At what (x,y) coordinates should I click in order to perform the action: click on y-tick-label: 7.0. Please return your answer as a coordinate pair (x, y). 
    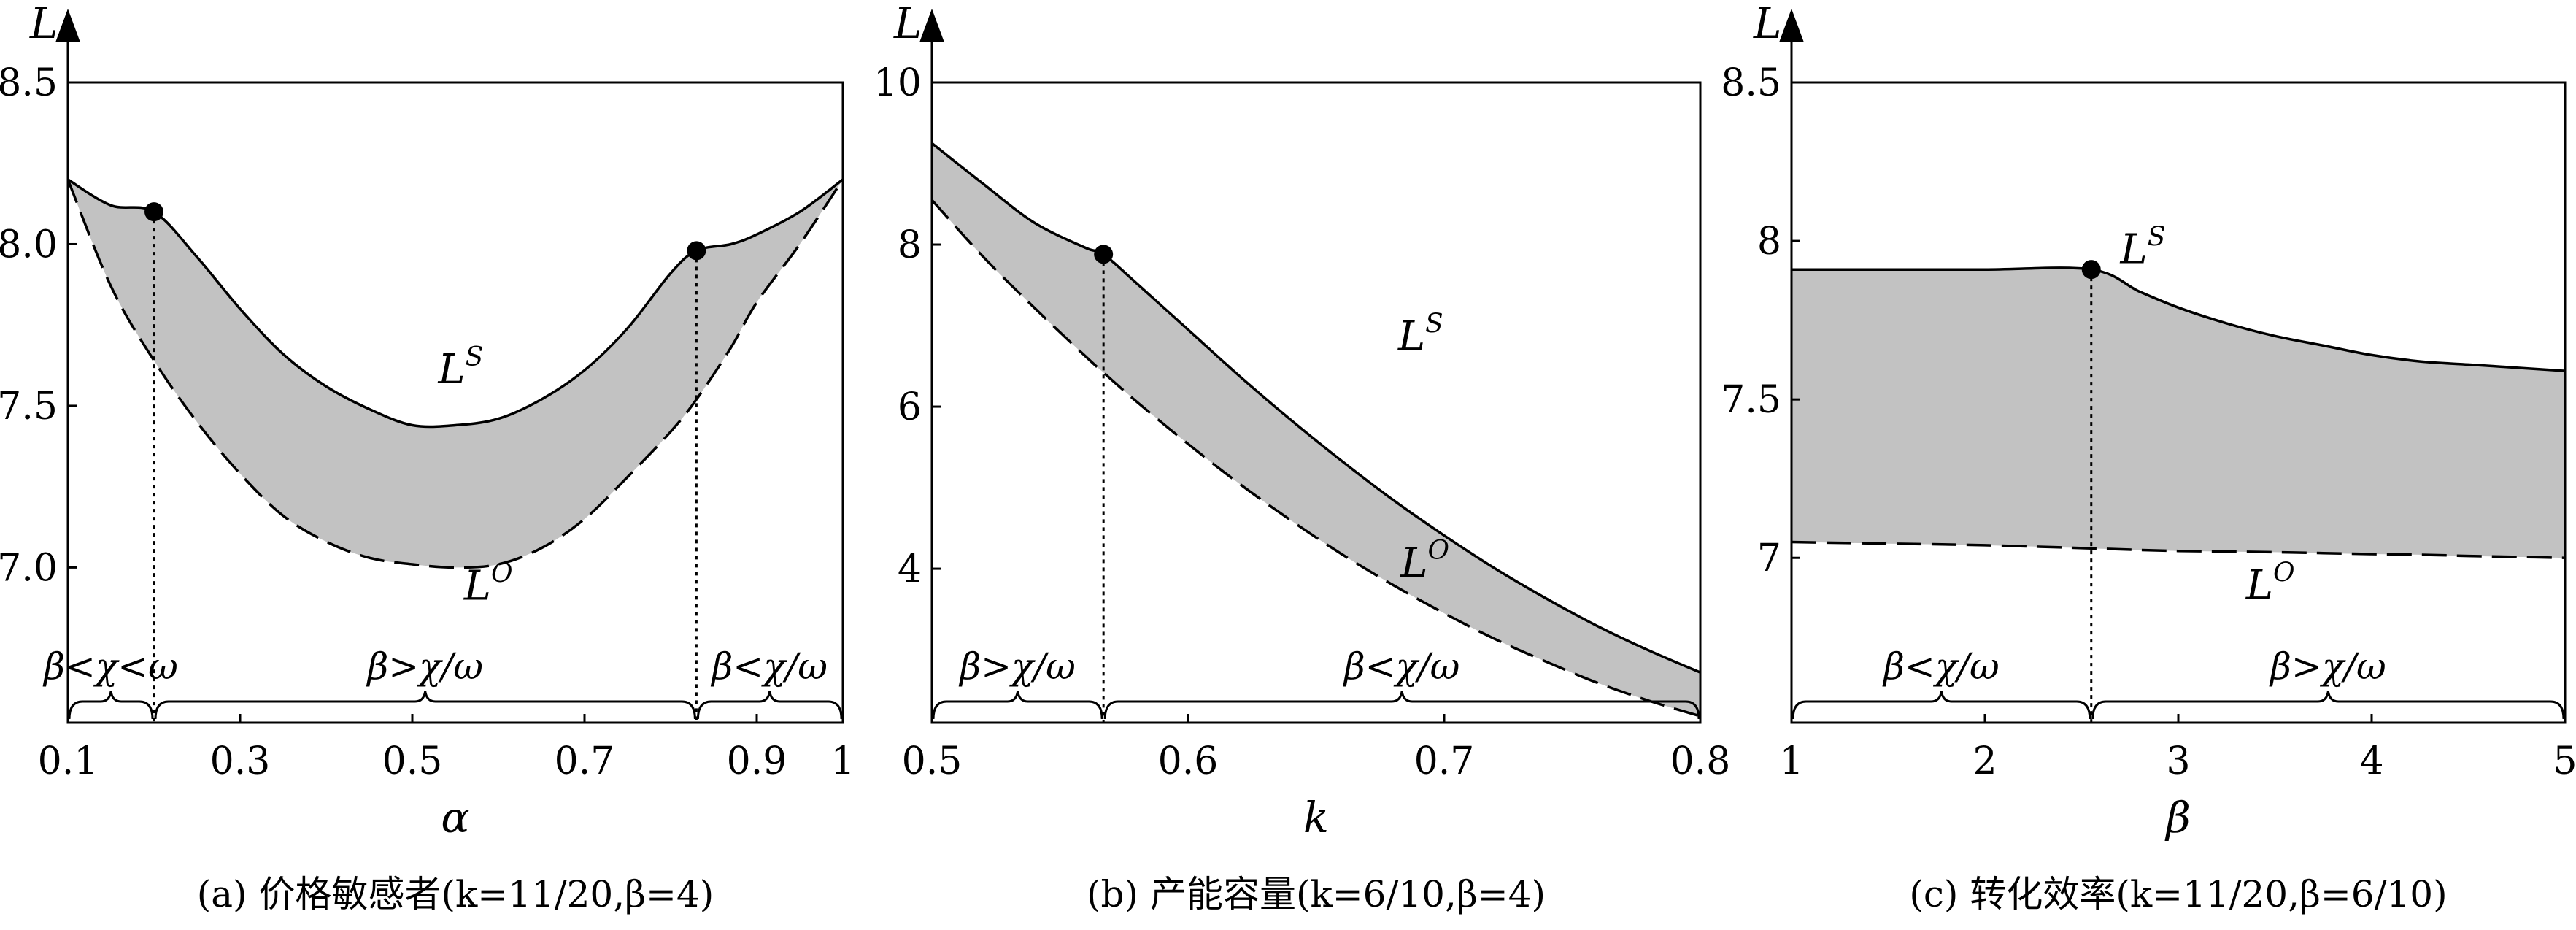
    Looking at the image, I should click on (29, 568).